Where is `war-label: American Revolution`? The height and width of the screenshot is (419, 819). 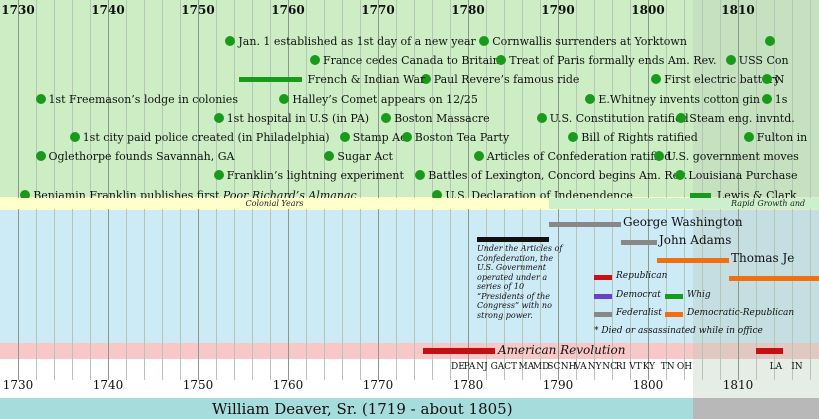 war-label: American Revolution is located at coordinates (562, 350).